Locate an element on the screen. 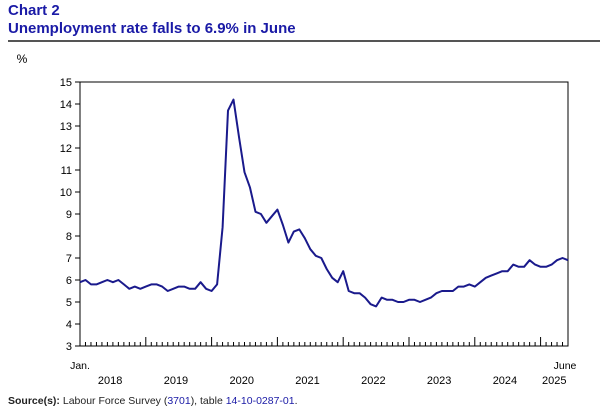 This screenshot has height=418, width=600. x-year-label: 2020 is located at coordinates (242, 381).